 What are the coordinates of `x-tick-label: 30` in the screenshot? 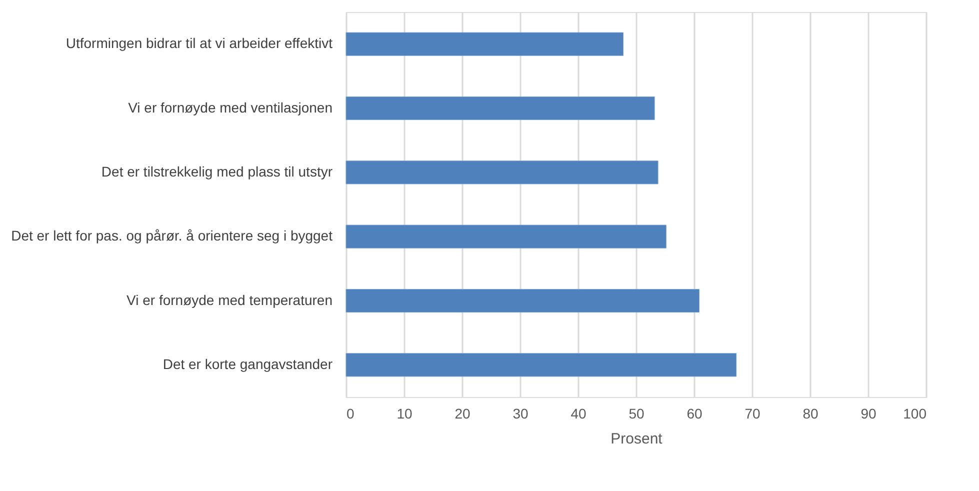 It's located at (520, 414).